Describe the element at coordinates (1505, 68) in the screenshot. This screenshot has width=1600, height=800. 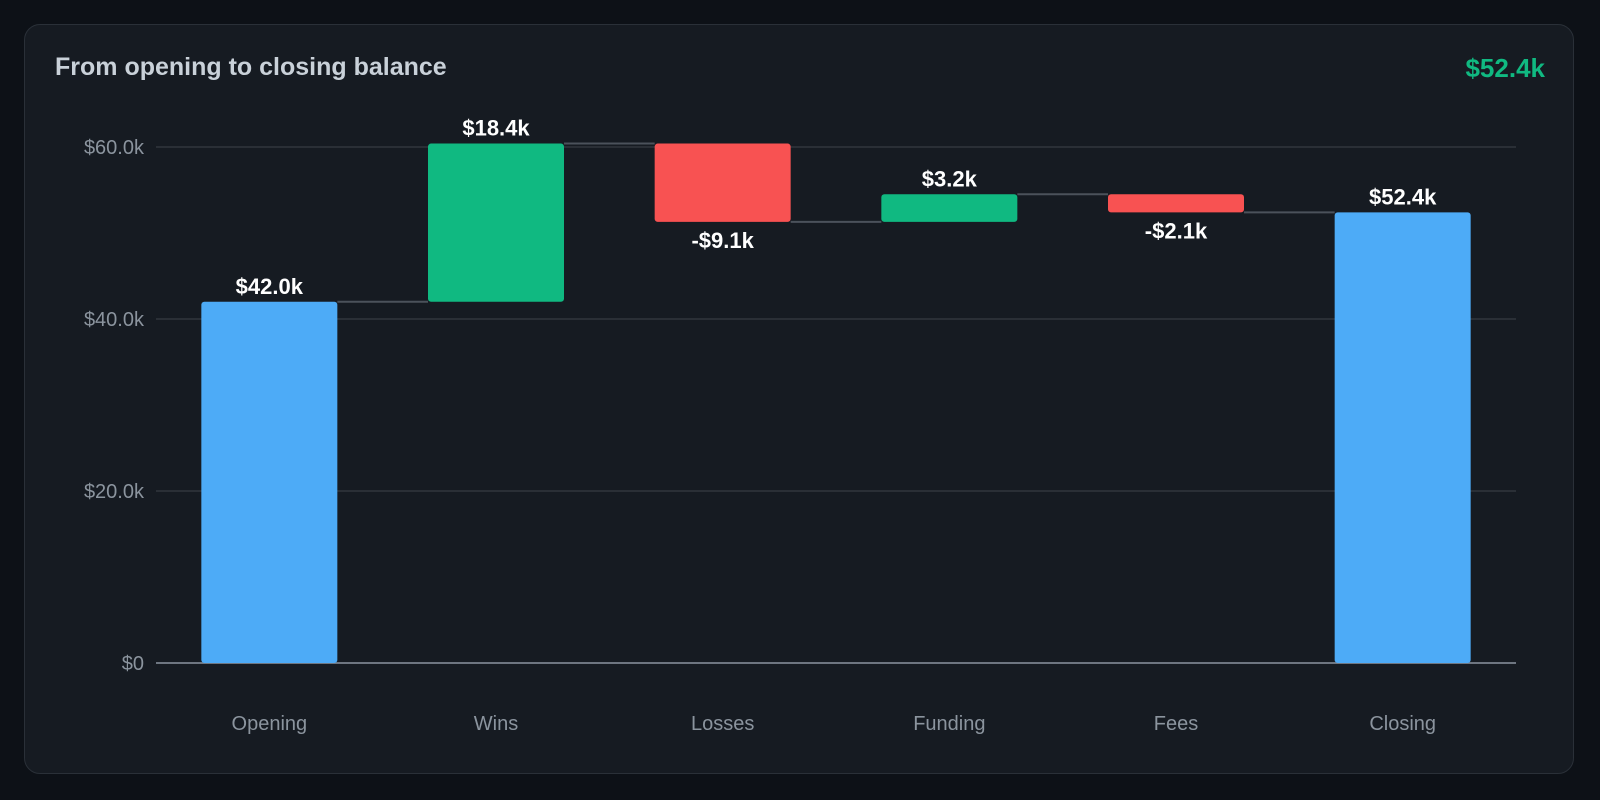
I see `closing-total-badge: $52.4k` at that location.